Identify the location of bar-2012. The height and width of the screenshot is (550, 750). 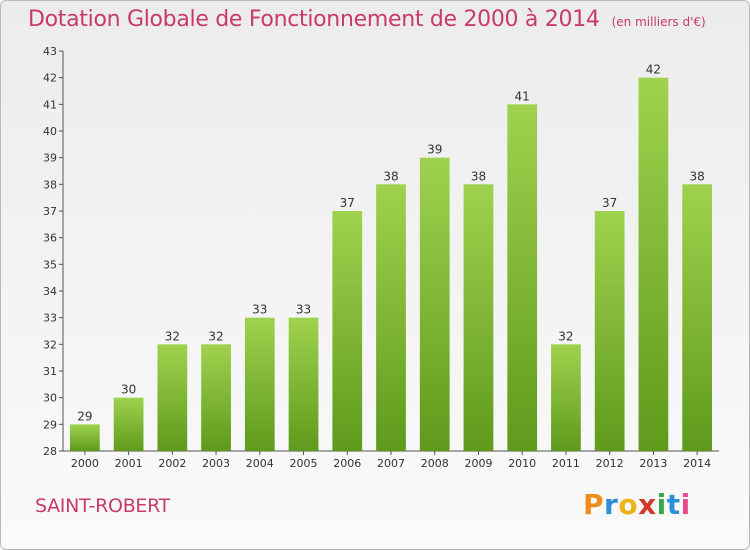
(609, 331).